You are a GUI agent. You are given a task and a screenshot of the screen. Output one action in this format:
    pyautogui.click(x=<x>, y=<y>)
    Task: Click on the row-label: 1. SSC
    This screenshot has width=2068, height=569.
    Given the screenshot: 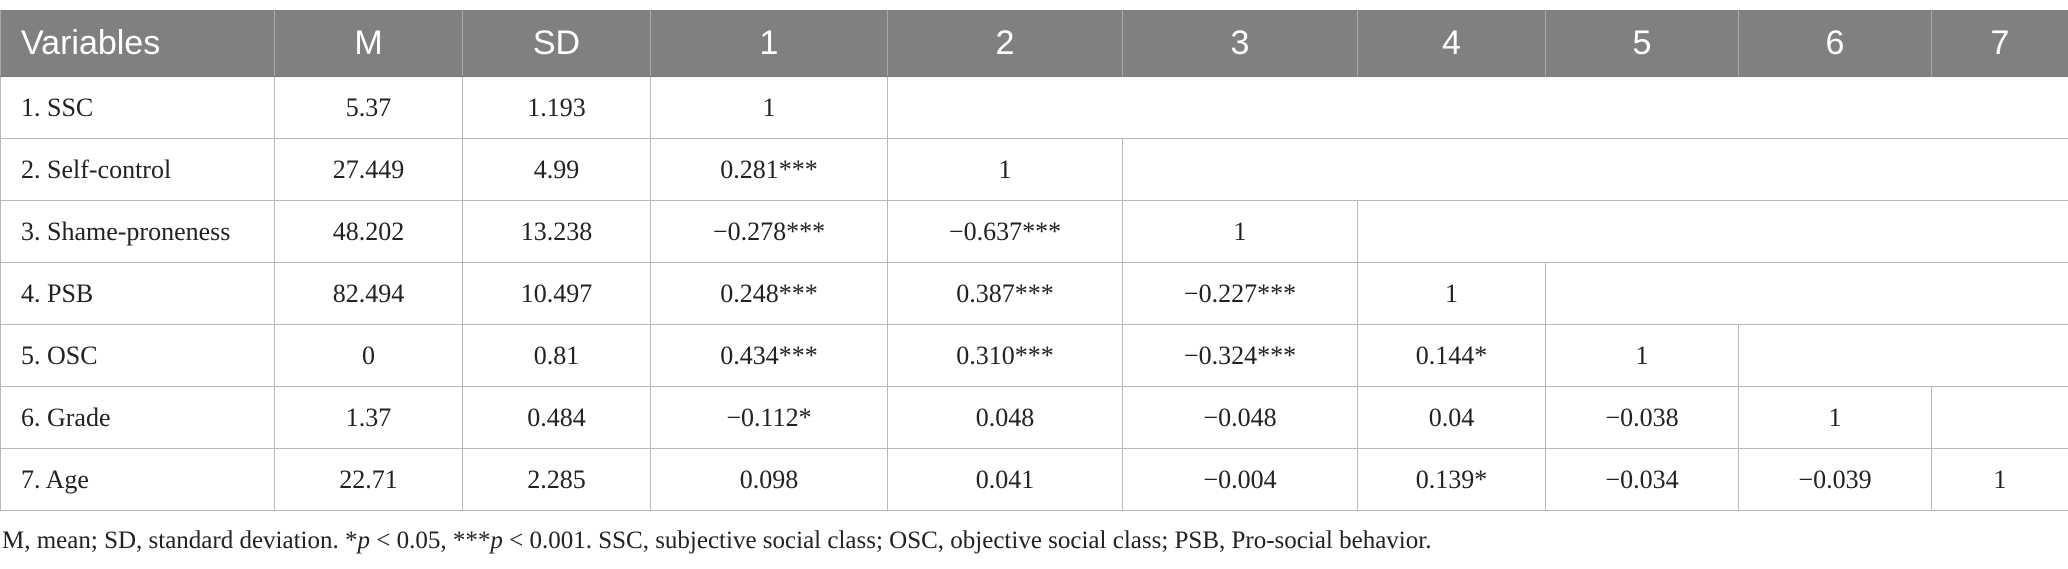 What is the action you would take?
    pyautogui.click(x=137, y=107)
    